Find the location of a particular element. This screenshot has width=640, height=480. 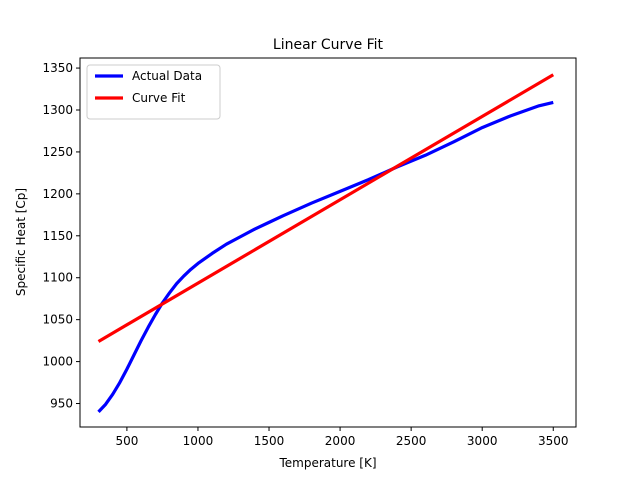

y-tick-label: 1150 is located at coordinates (57, 236).